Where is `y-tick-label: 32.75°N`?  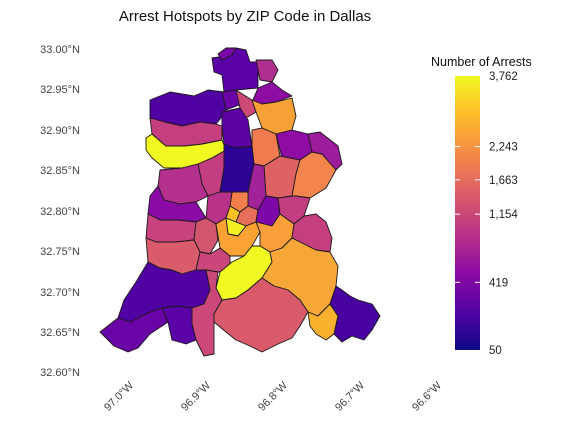
y-tick-label: 32.75°N is located at coordinates (60, 252).